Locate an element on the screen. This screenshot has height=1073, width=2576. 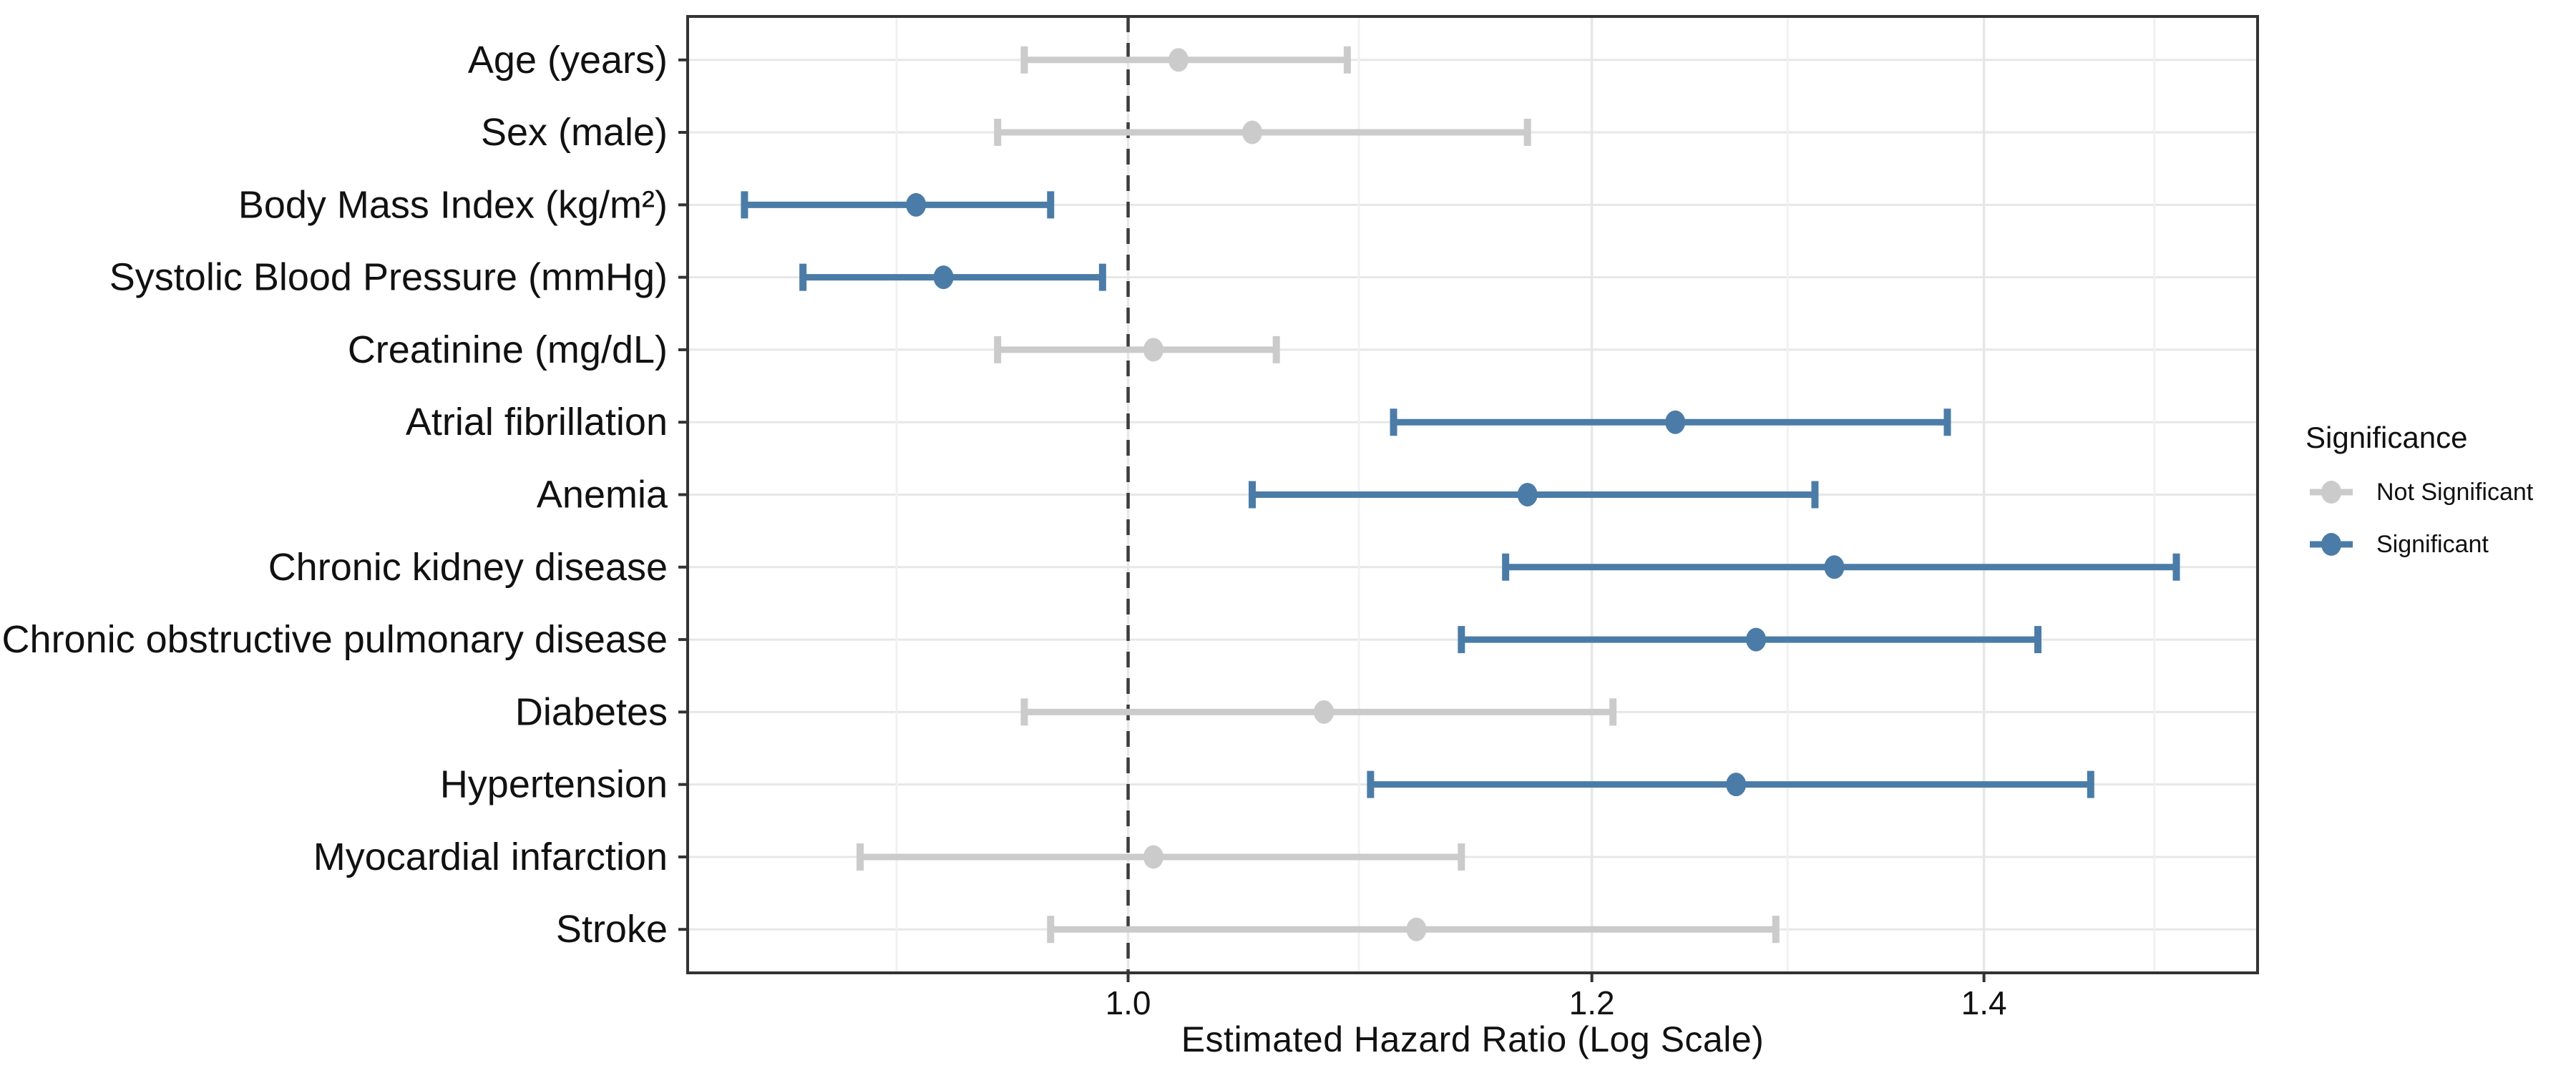
y-axis-label: Age (years) is located at coordinates (568, 60).